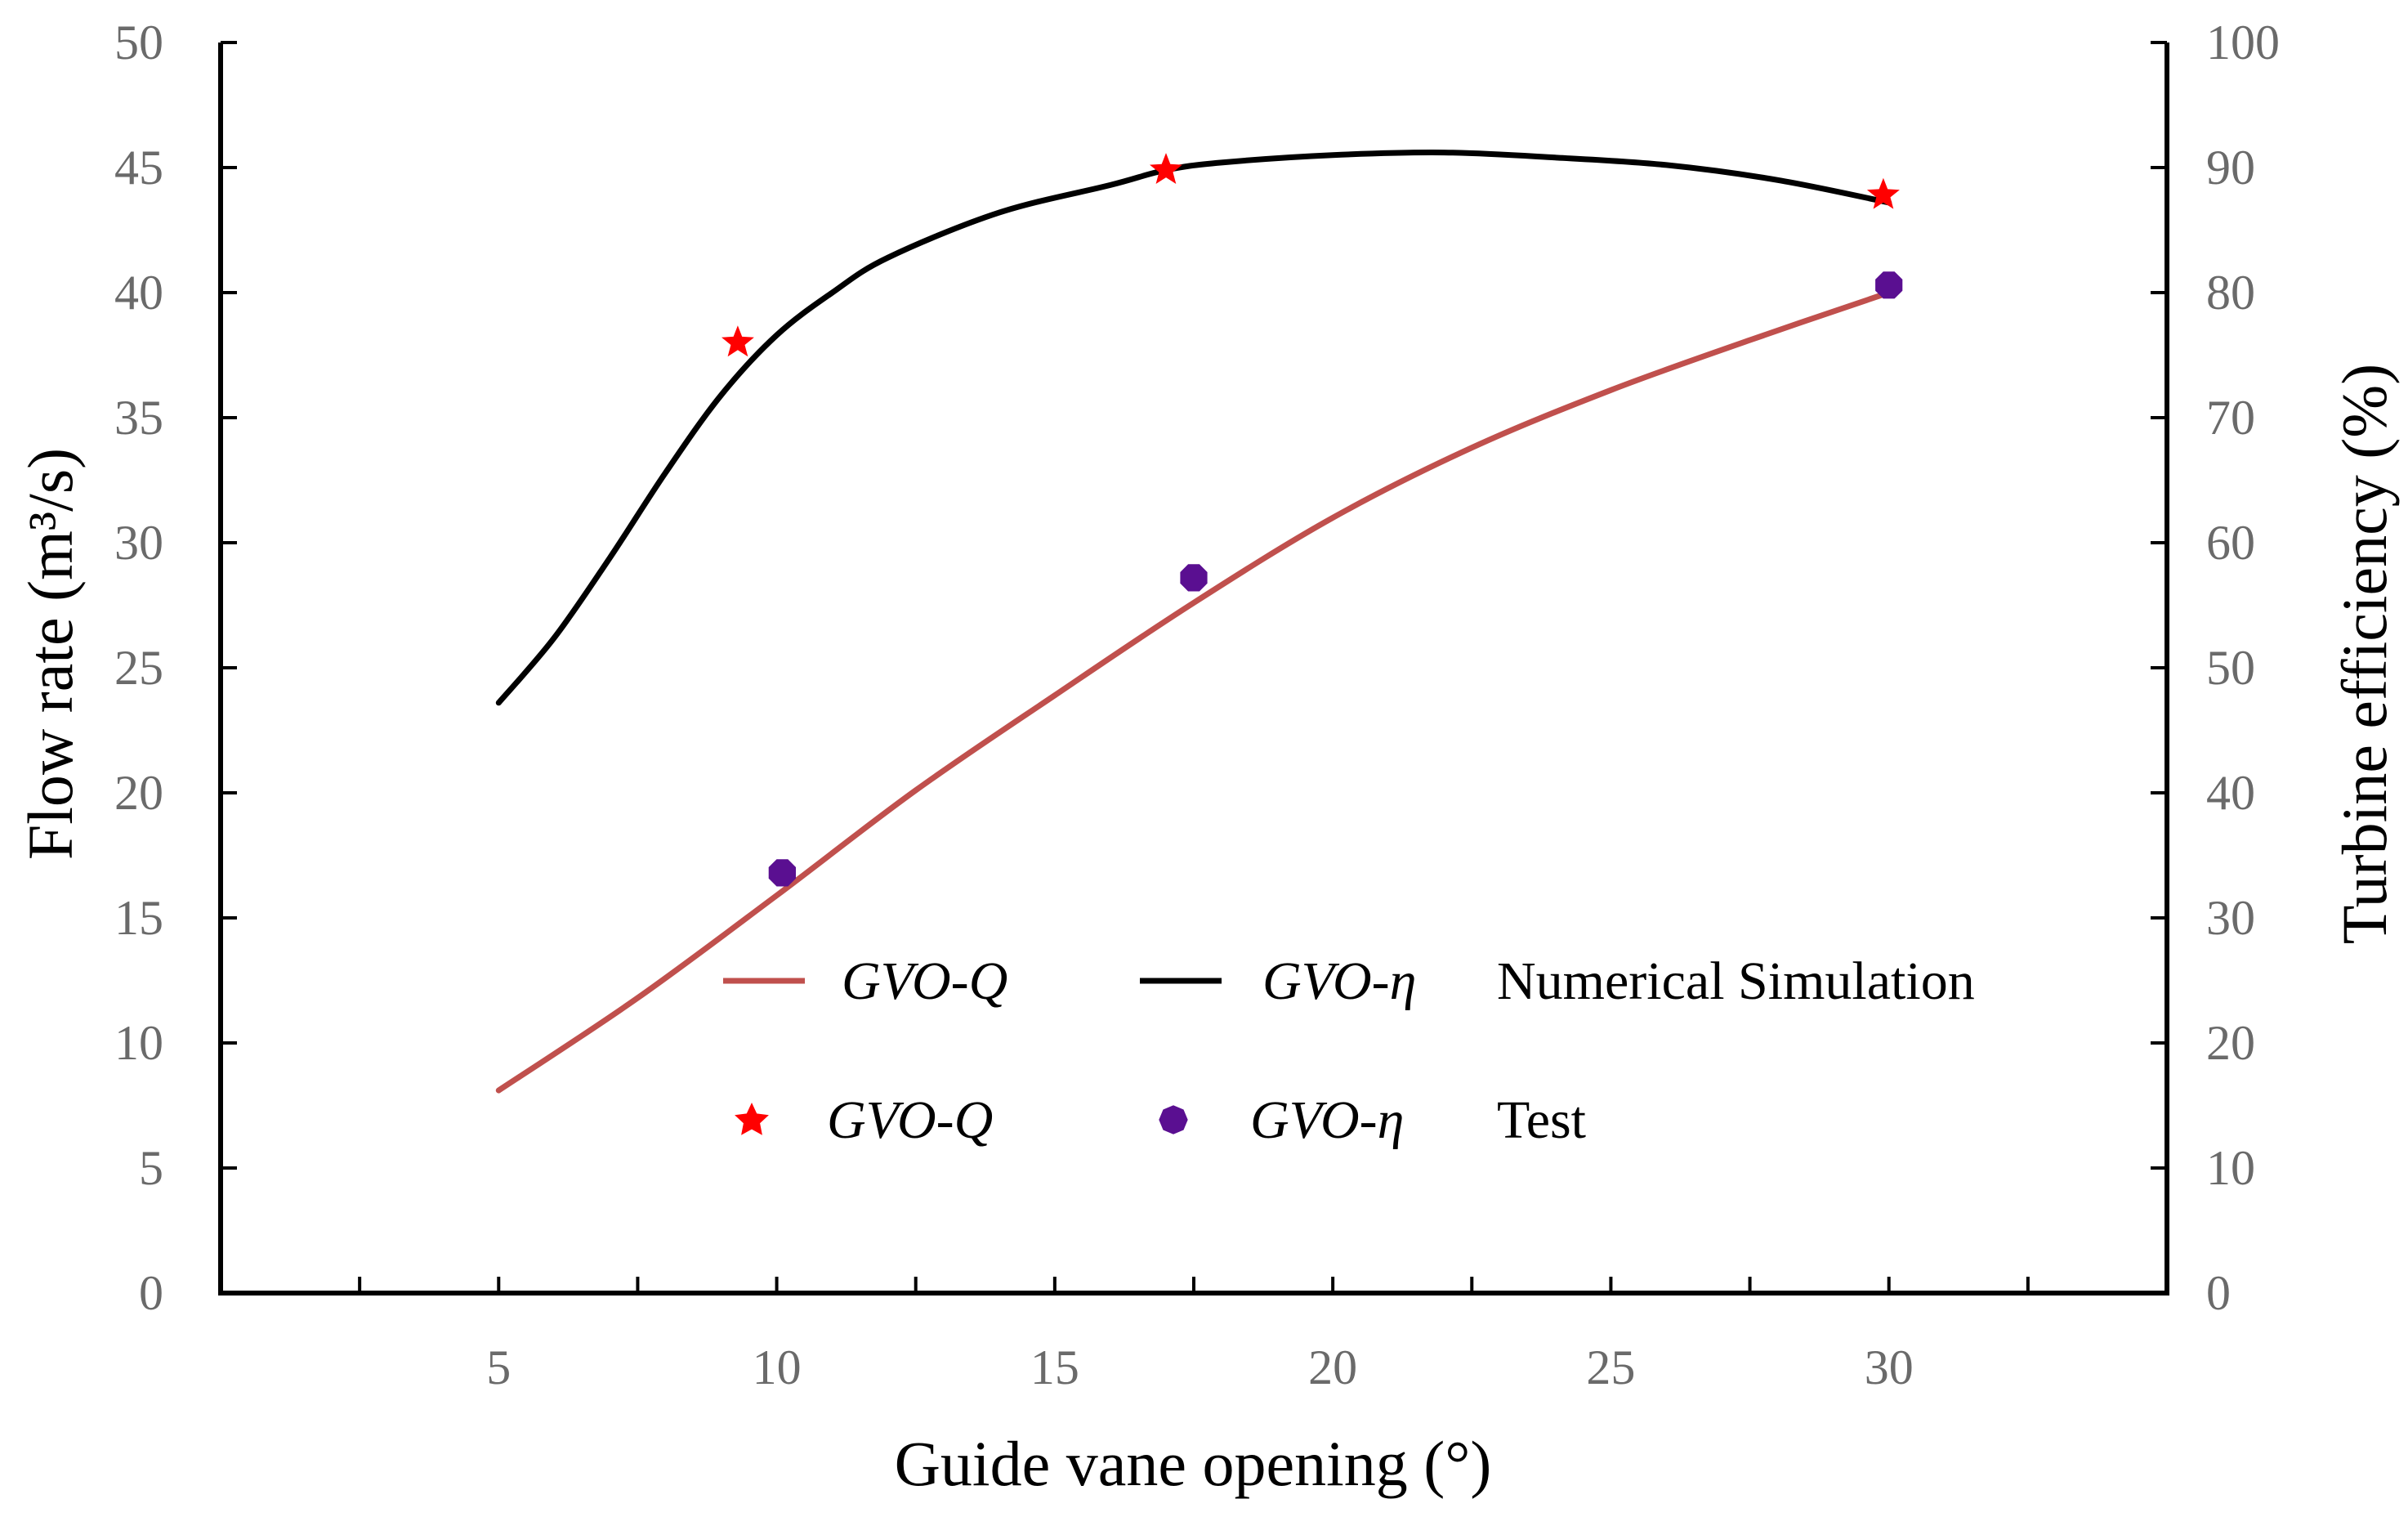 Image resolution: width=2408 pixels, height=1526 pixels. What do you see at coordinates (175, 668) in the screenshot?
I see `left-axis-ticks: 0 5 10 15 20 25 30 35 40 45 50` at bounding box center [175, 668].